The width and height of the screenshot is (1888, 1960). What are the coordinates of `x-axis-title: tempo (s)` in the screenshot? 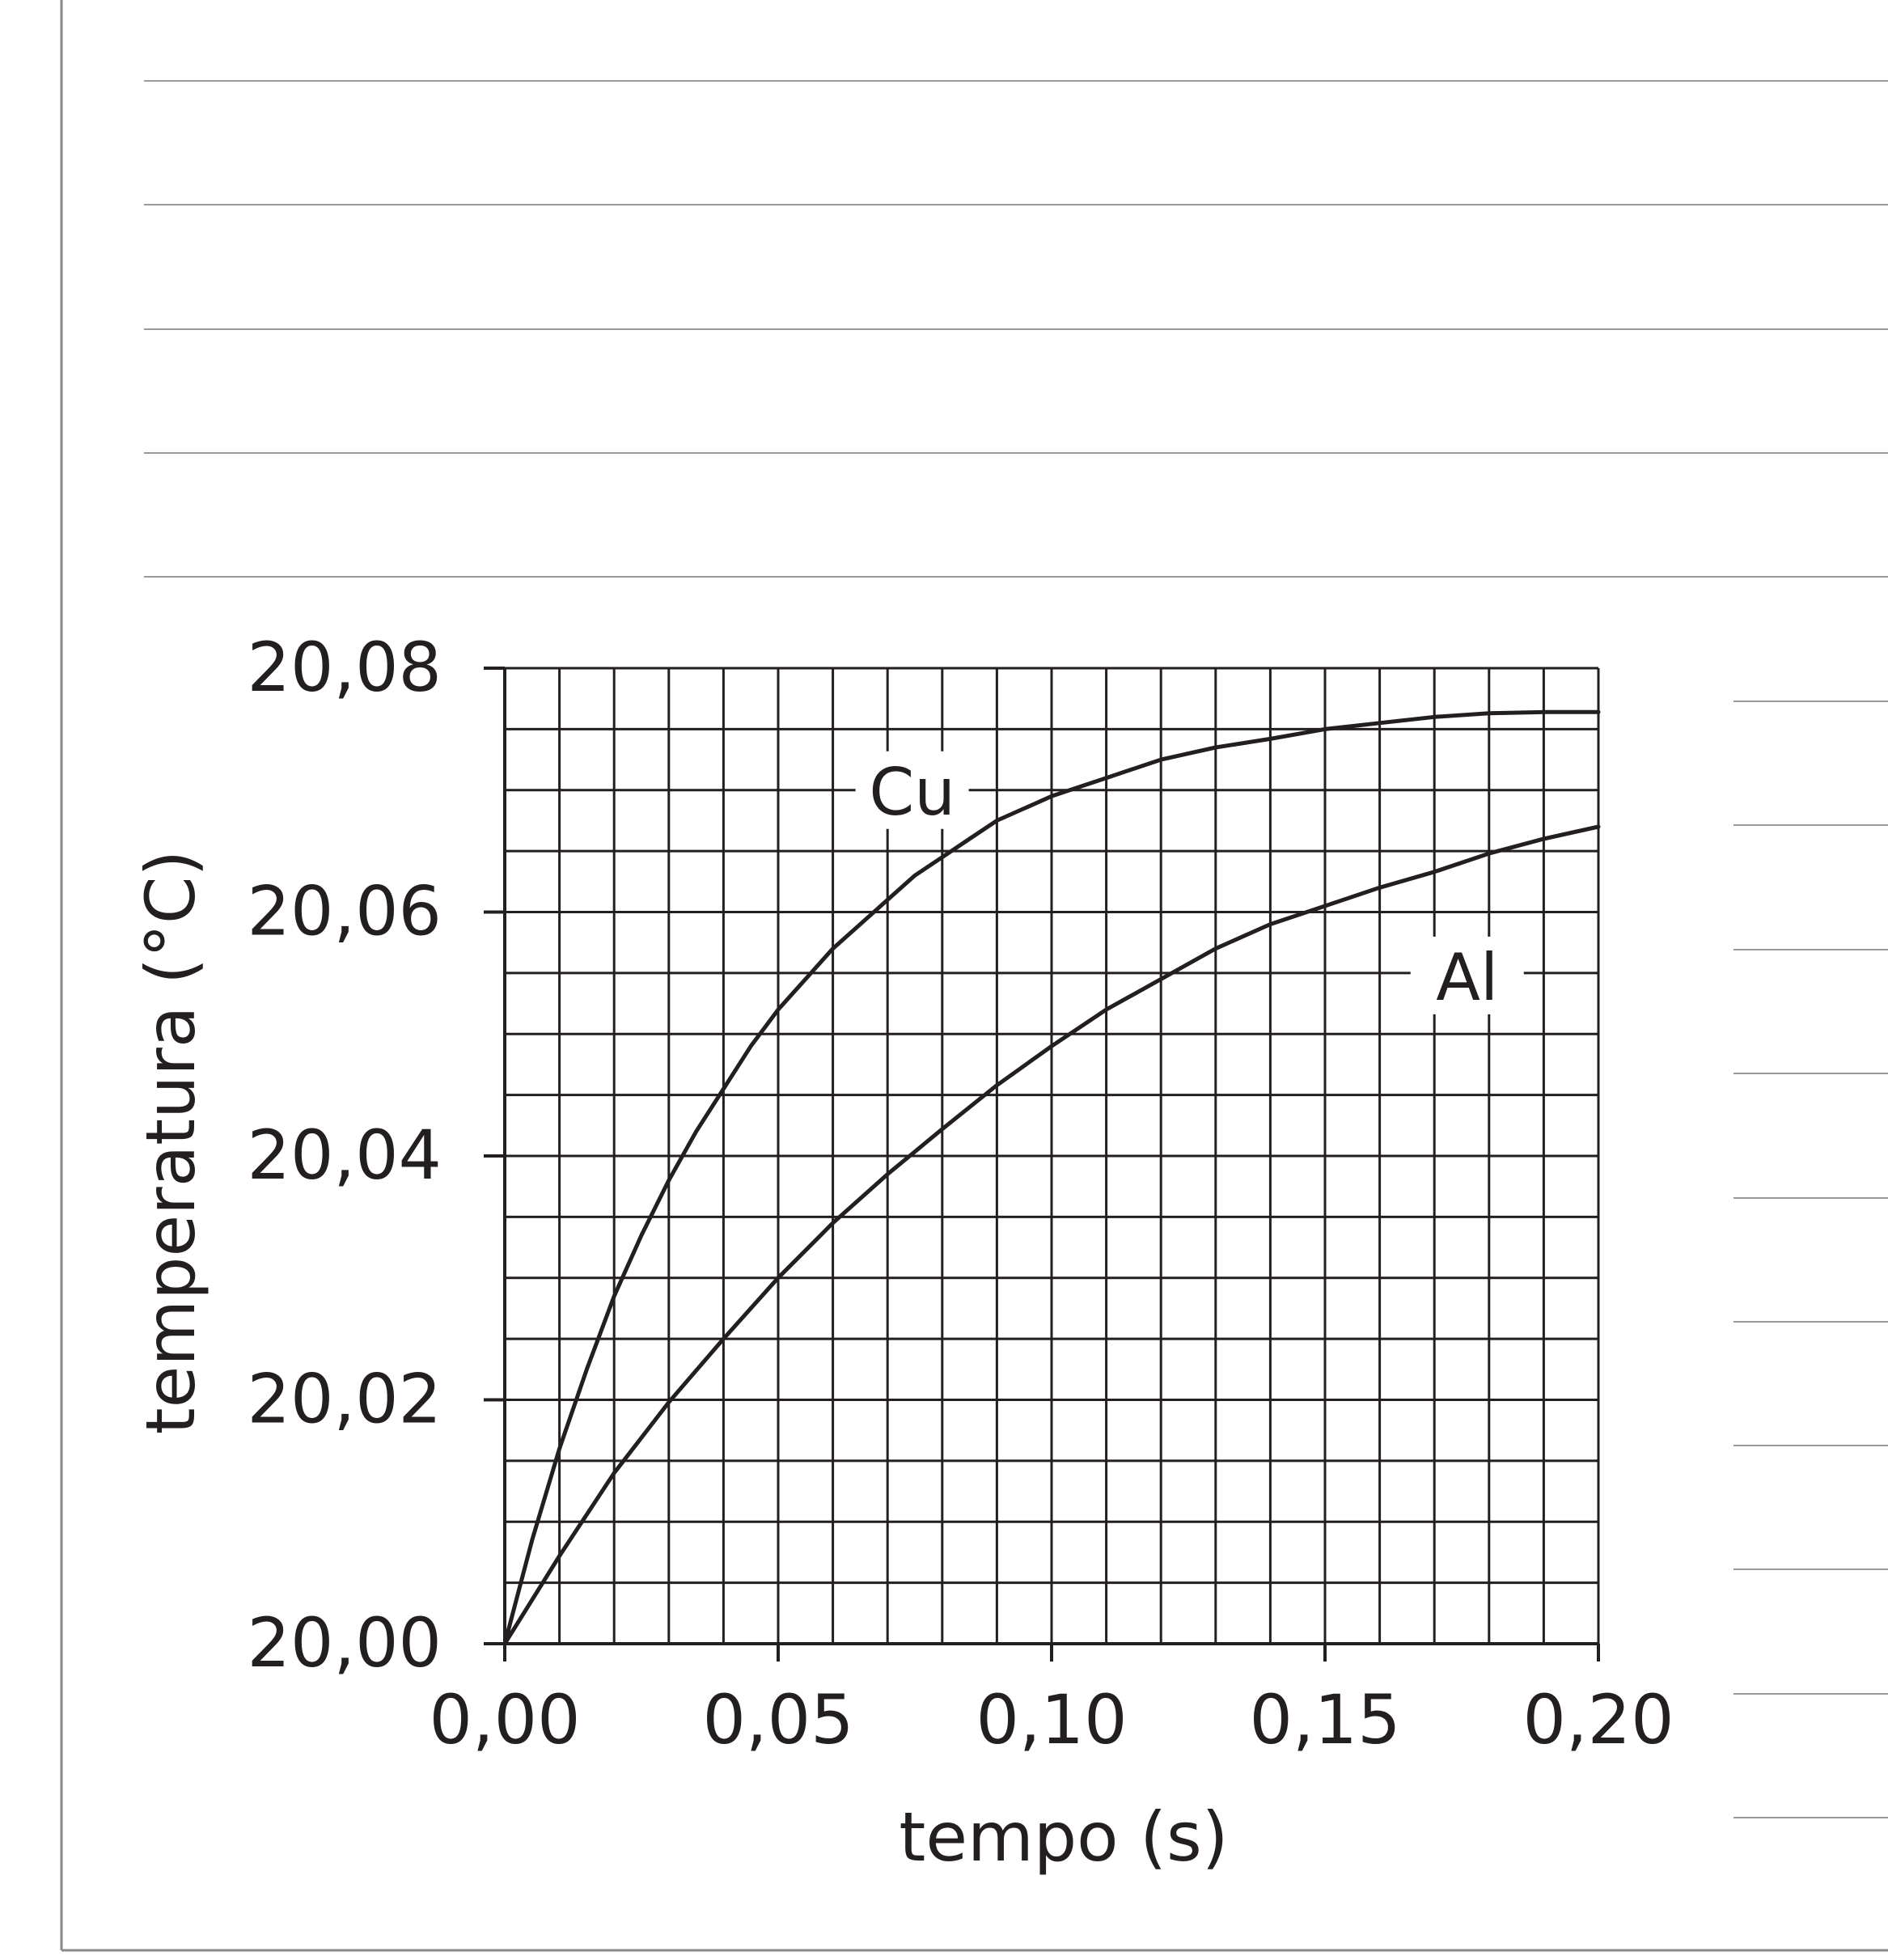 It's located at (1063, 1837).